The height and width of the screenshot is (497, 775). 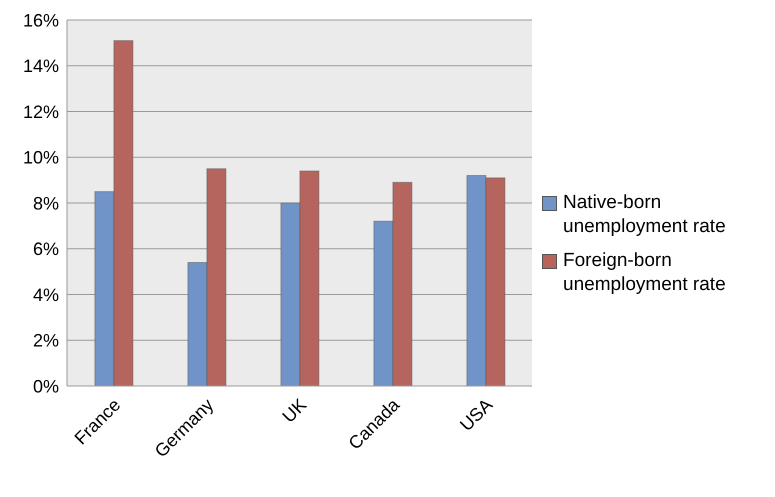 What do you see at coordinates (40, 112) in the screenshot?
I see `y-tick-label: 12%` at bounding box center [40, 112].